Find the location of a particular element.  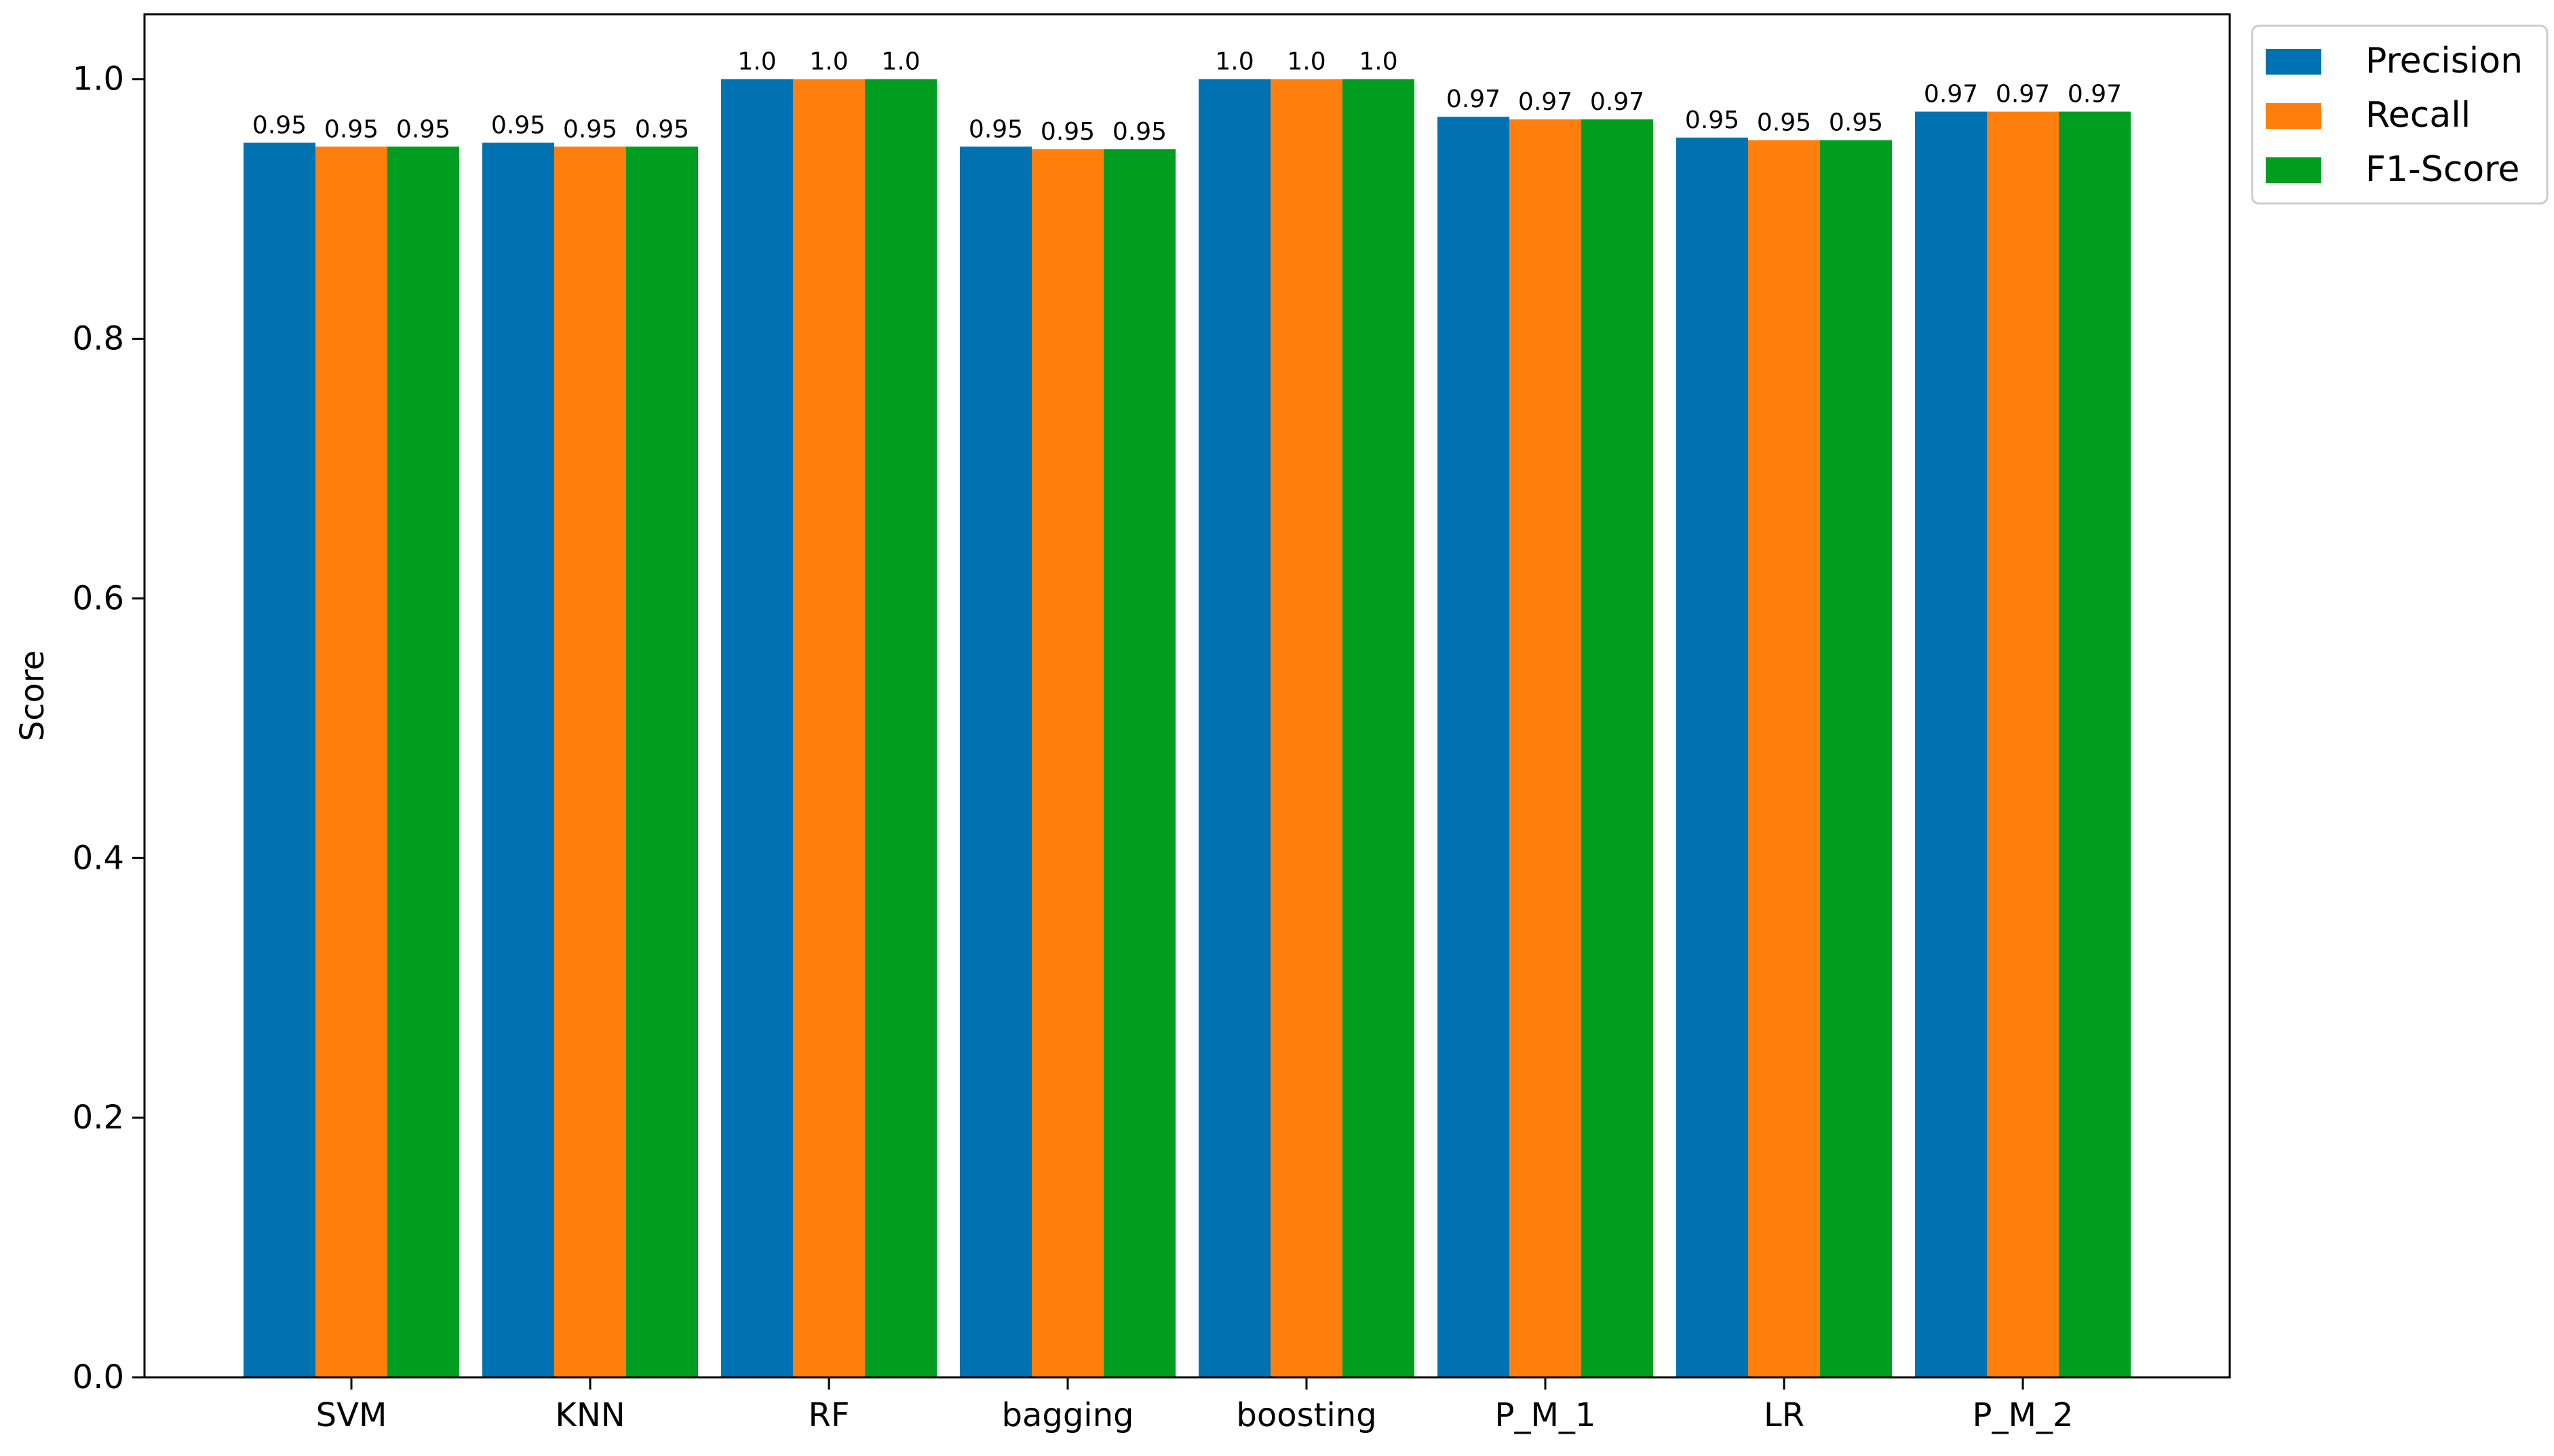

y-axis-label: Score is located at coordinates (33, 695).